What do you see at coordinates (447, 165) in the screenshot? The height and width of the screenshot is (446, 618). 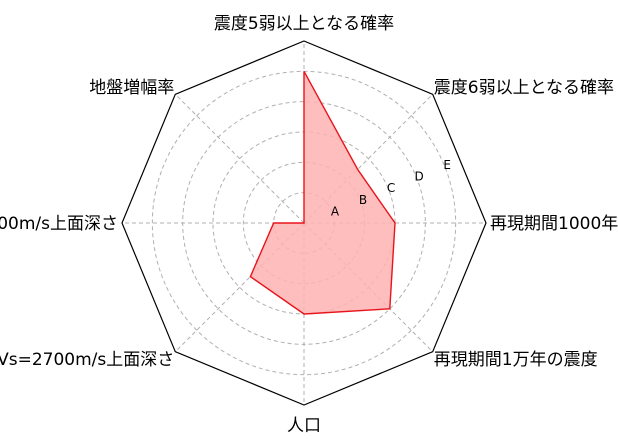 I see `ring-label-e: E` at bounding box center [447, 165].